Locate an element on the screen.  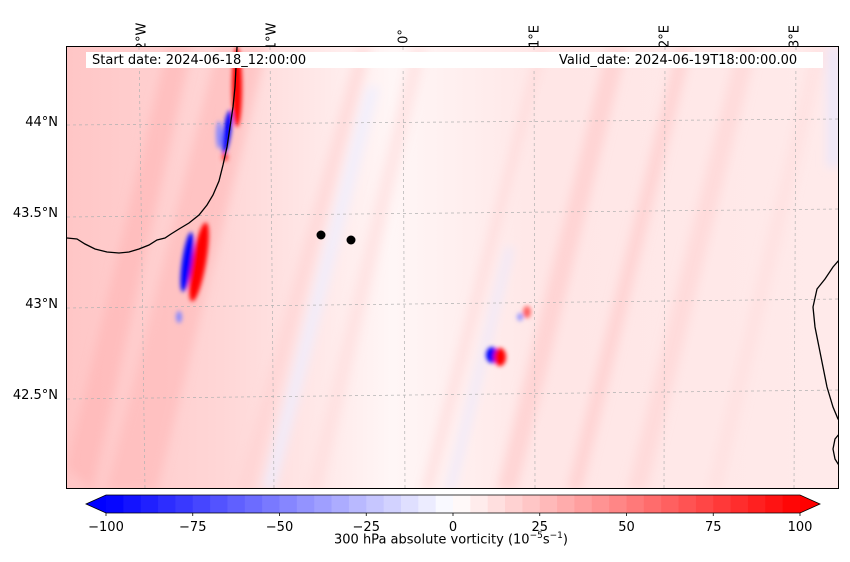
colorbar-tick-label: 75 is located at coordinates (713, 527).